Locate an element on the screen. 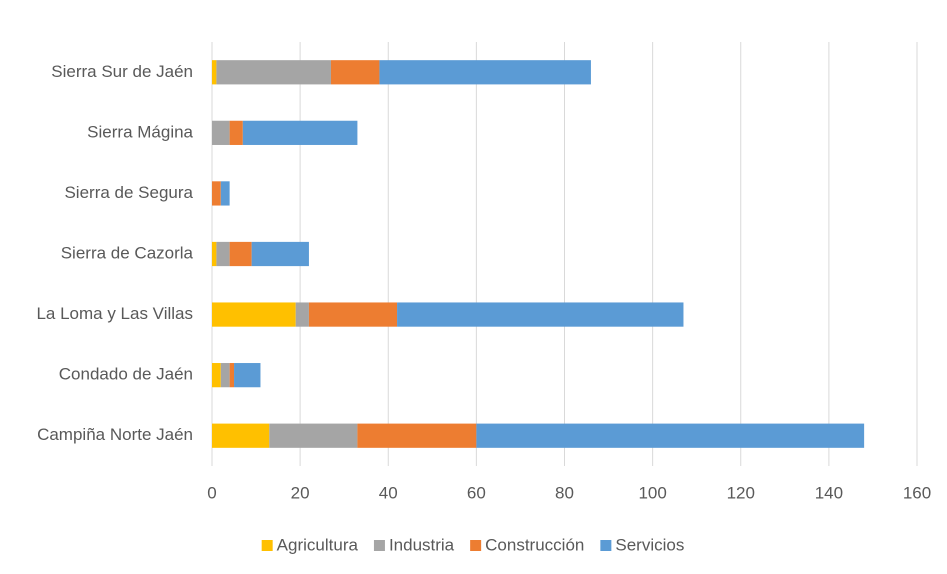  x-tick-label: 120 is located at coordinates (741, 492).